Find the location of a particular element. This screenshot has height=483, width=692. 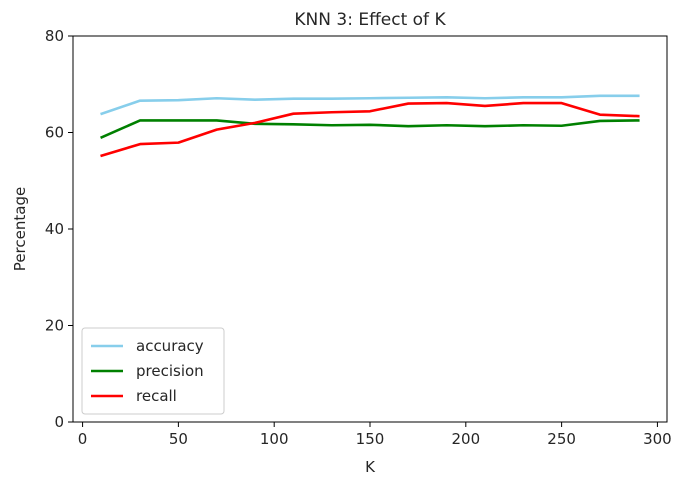

series-line-accuracy is located at coordinates (370, 105).